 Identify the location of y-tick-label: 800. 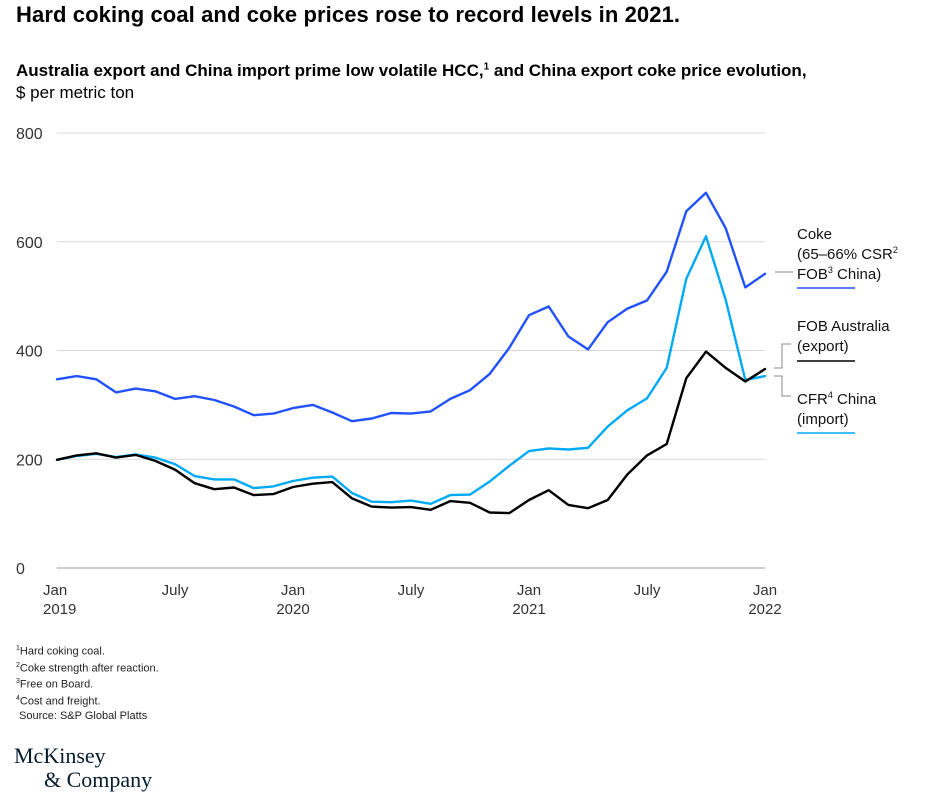
(29, 134).